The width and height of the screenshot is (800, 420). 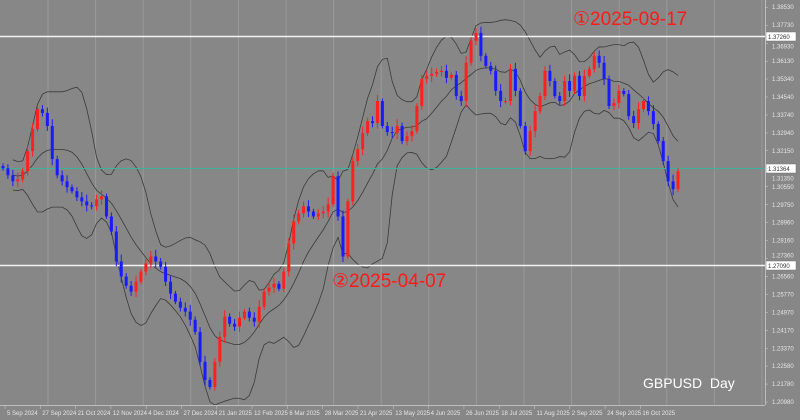 I want to click on y-tick-label: 1.30550, so click(x=783, y=188).